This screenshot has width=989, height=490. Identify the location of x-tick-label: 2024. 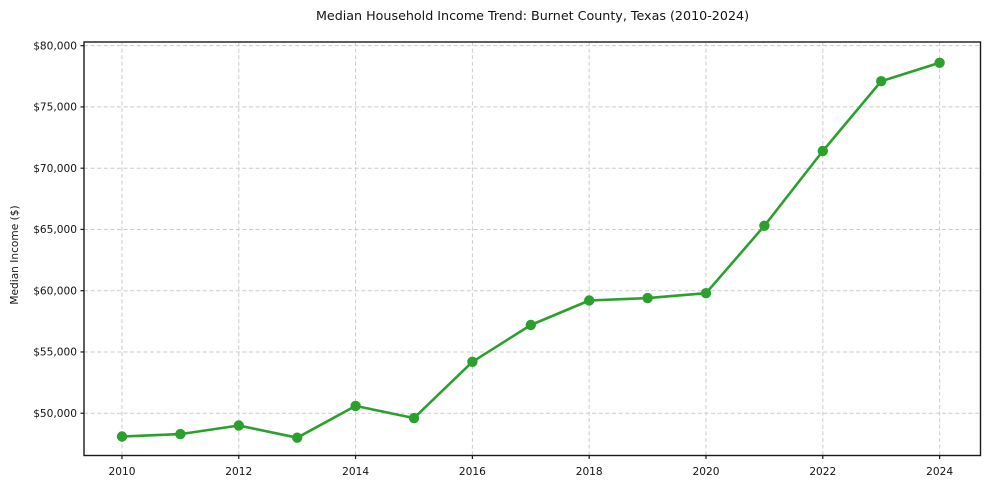
(939, 472).